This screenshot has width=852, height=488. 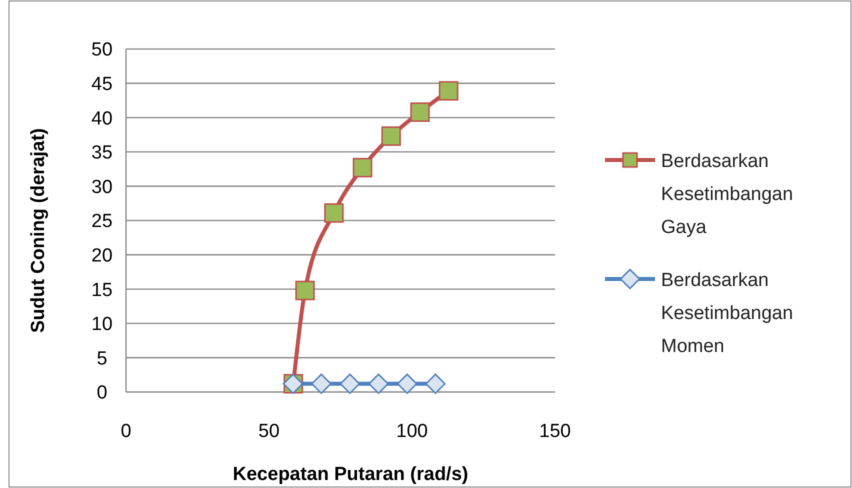 What do you see at coordinates (412, 431) in the screenshot?
I see `x-tick-label: 100` at bounding box center [412, 431].